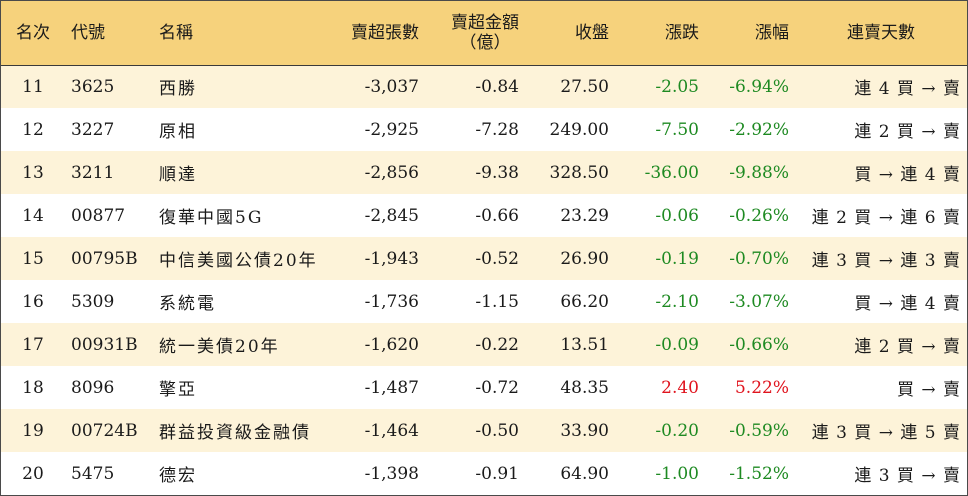 The width and height of the screenshot is (968, 496). Describe the element at coordinates (677, 301) in the screenshot. I see `change-cell: -2.10` at that location.